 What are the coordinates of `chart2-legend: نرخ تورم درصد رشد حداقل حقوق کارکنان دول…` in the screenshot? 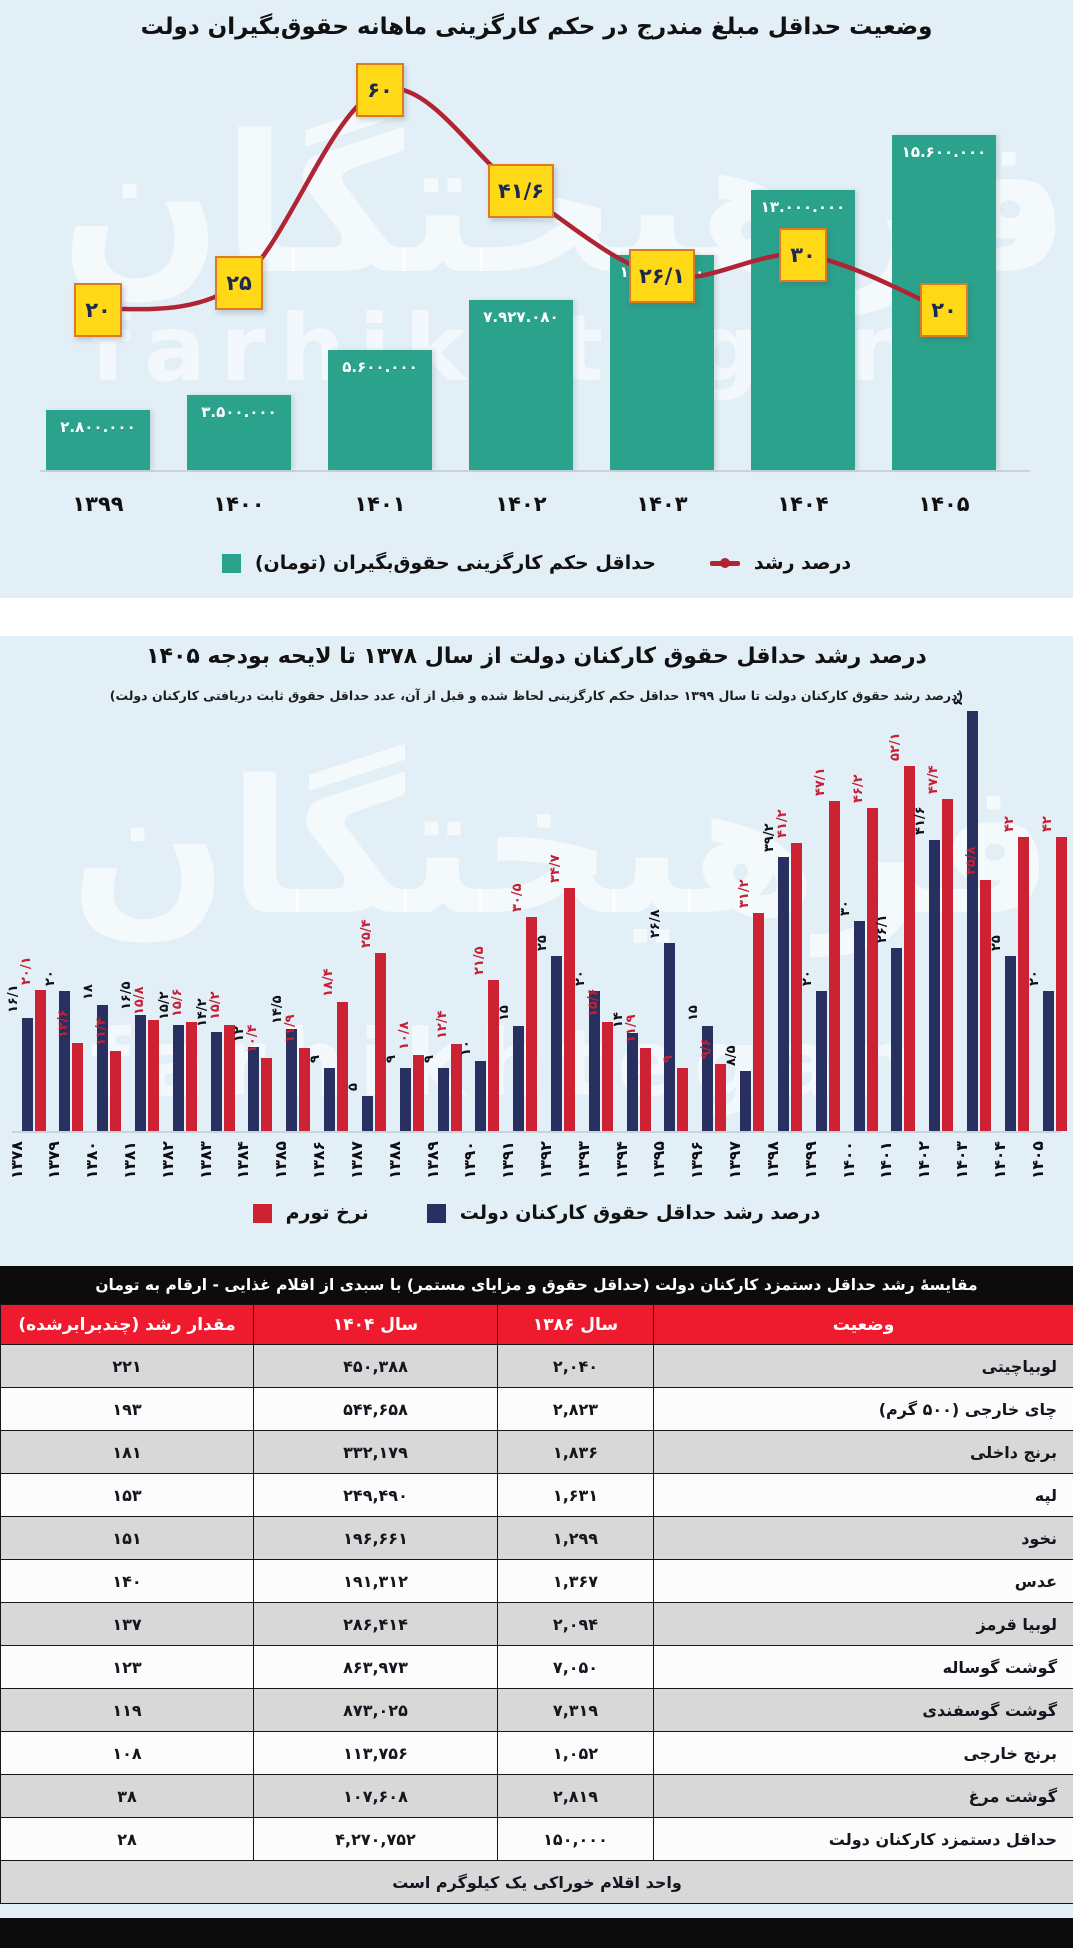 It's located at (536, 1213).